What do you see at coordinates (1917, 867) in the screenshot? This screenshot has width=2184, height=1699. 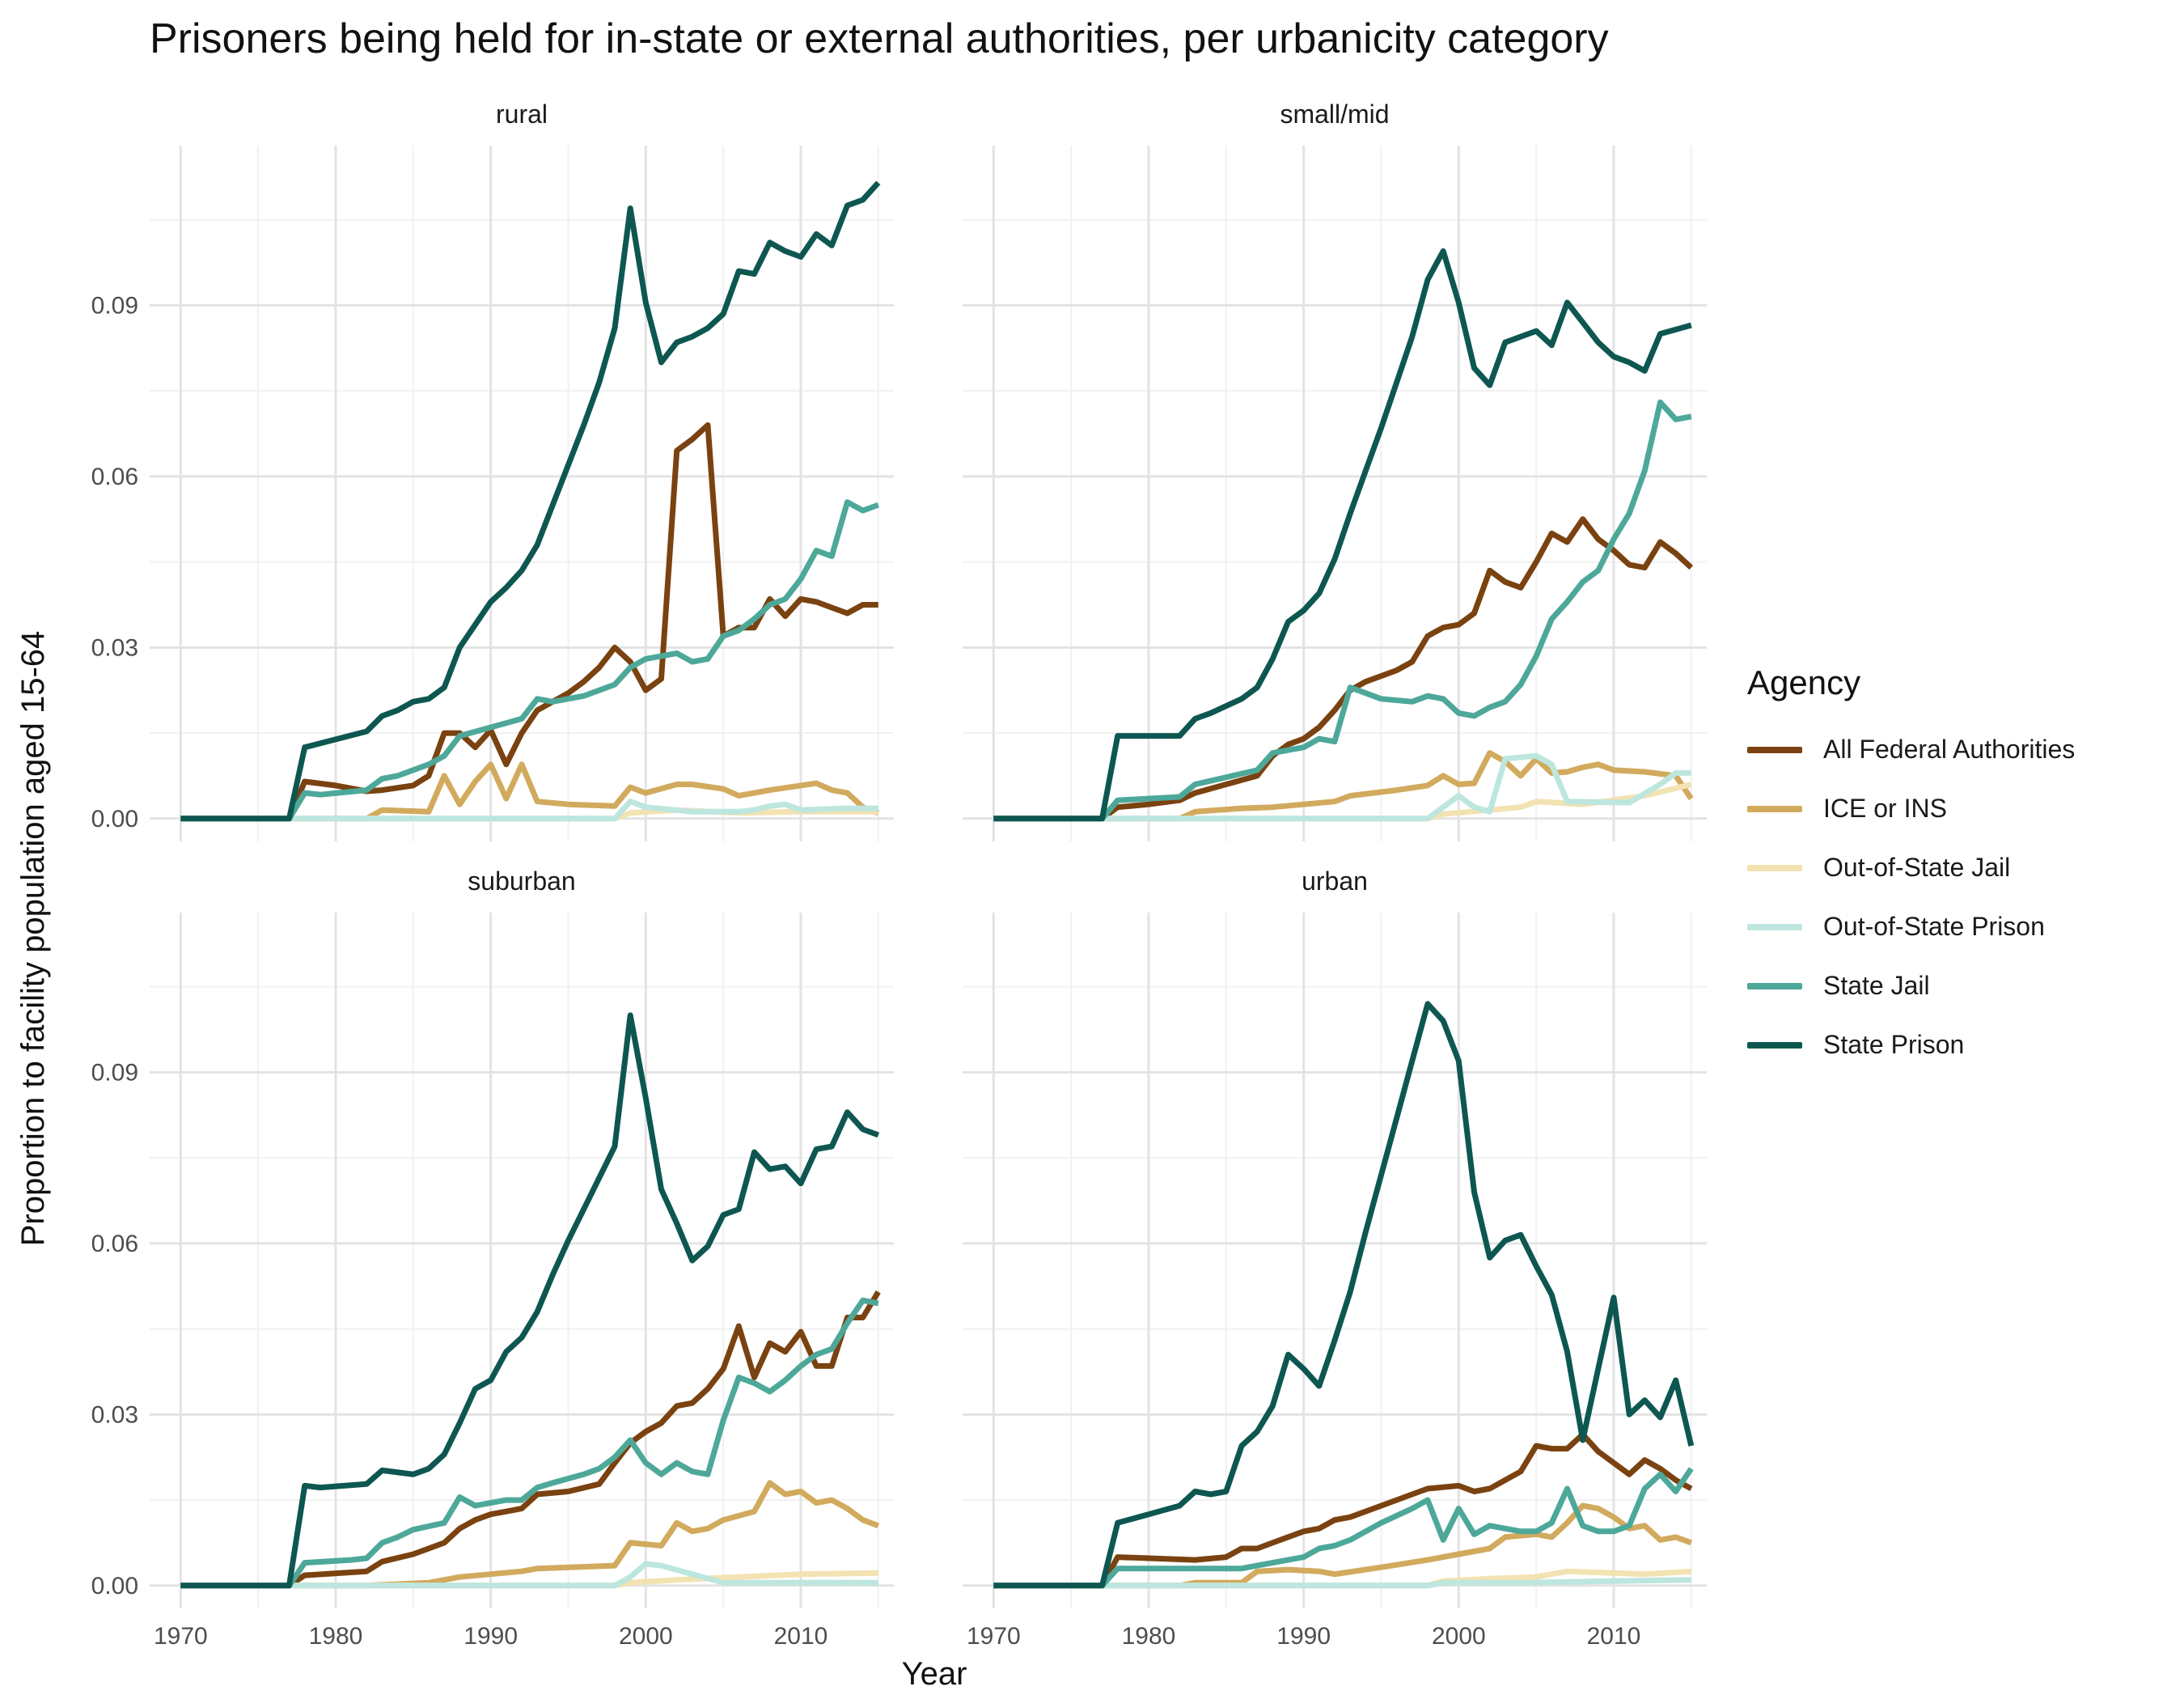 I see `legend-label: Out-of-State Jail` at bounding box center [1917, 867].